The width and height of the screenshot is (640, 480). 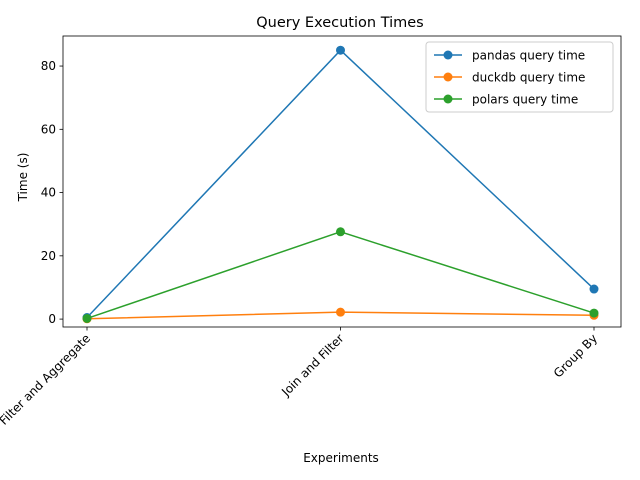 I want to click on y-tick-label: 20, so click(x=48, y=256).